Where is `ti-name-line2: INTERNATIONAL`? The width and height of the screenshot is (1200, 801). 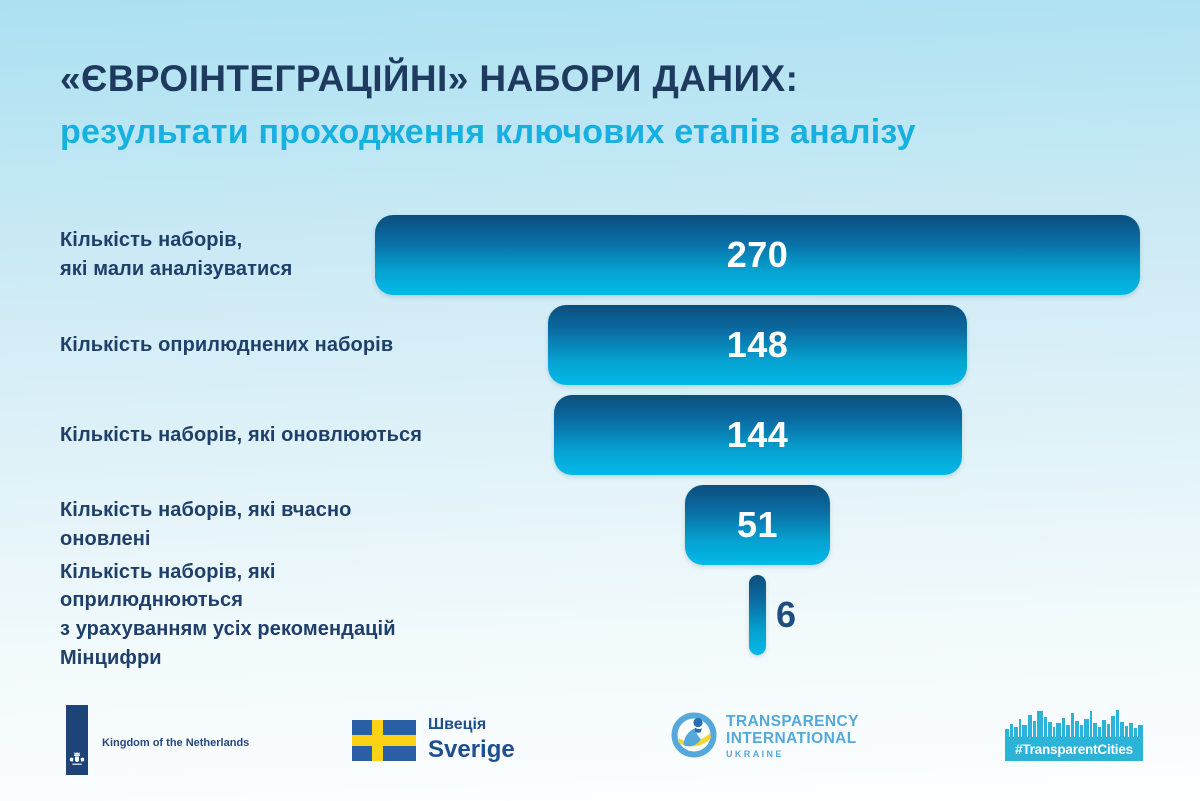
ti-name-line2: INTERNATIONAL is located at coordinates (791, 738).